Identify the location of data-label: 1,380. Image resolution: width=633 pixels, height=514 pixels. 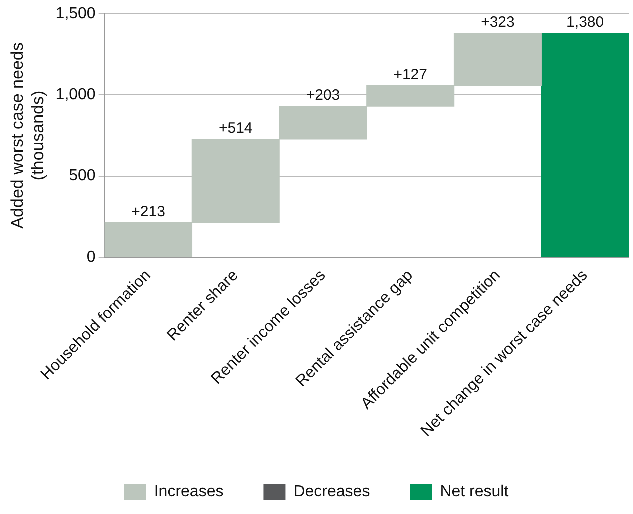
(585, 23).